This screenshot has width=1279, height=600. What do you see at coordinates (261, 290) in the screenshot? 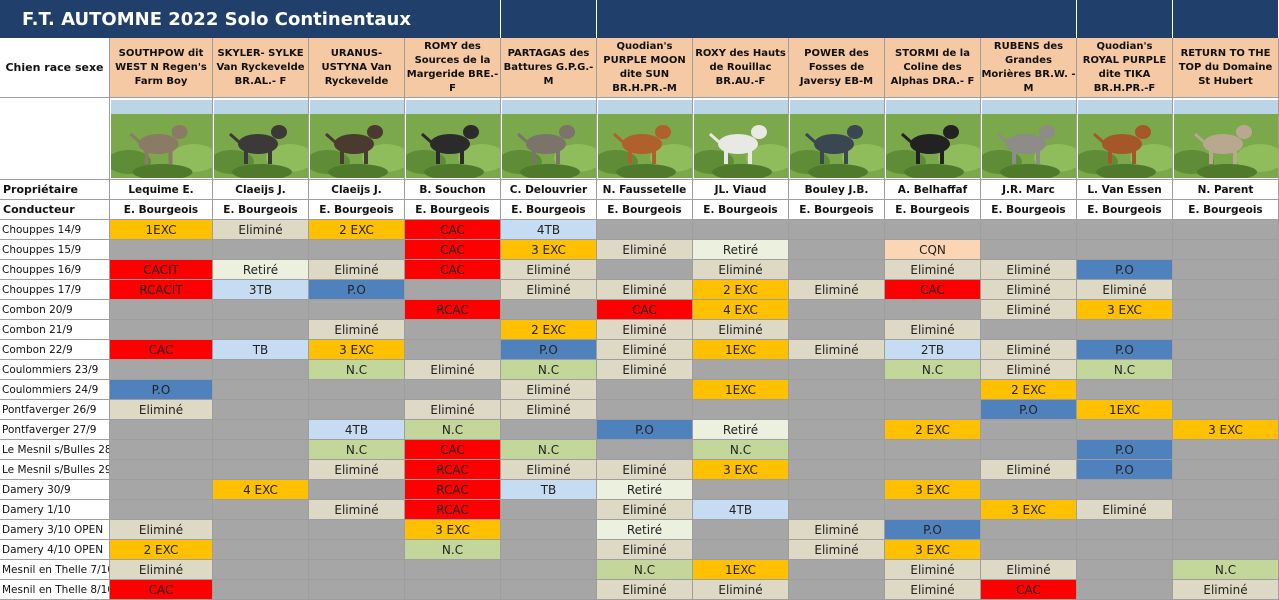
I see `result-cell: 3TB` at bounding box center [261, 290].